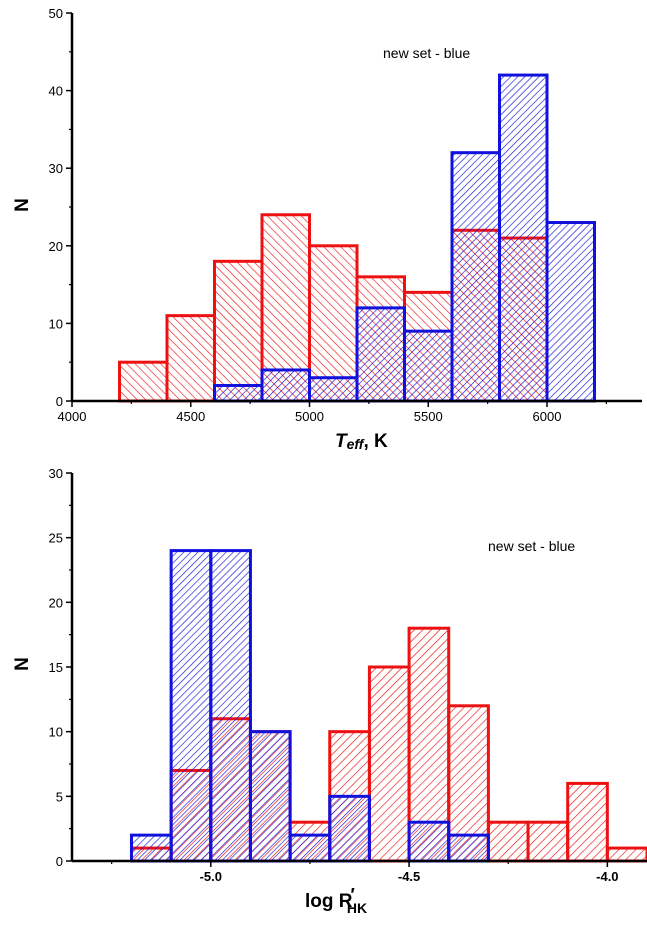 The image size is (647, 927). What do you see at coordinates (22, 205) in the screenshot?
I see `teff-y-axis-label: N` at bounding box center [22, 205].